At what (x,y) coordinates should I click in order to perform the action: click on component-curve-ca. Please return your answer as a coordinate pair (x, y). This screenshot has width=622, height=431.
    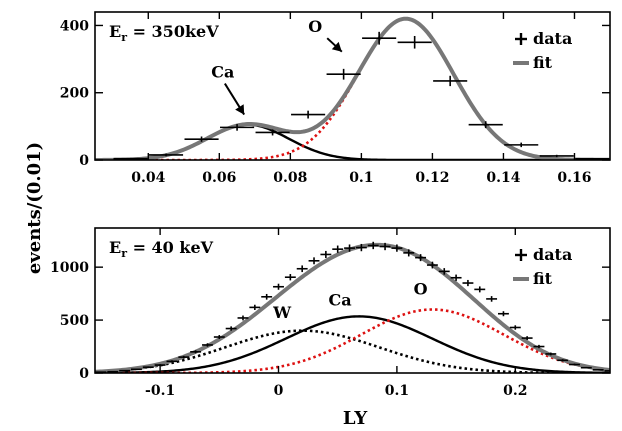
    Looking at the image, I should click on (352, 344).